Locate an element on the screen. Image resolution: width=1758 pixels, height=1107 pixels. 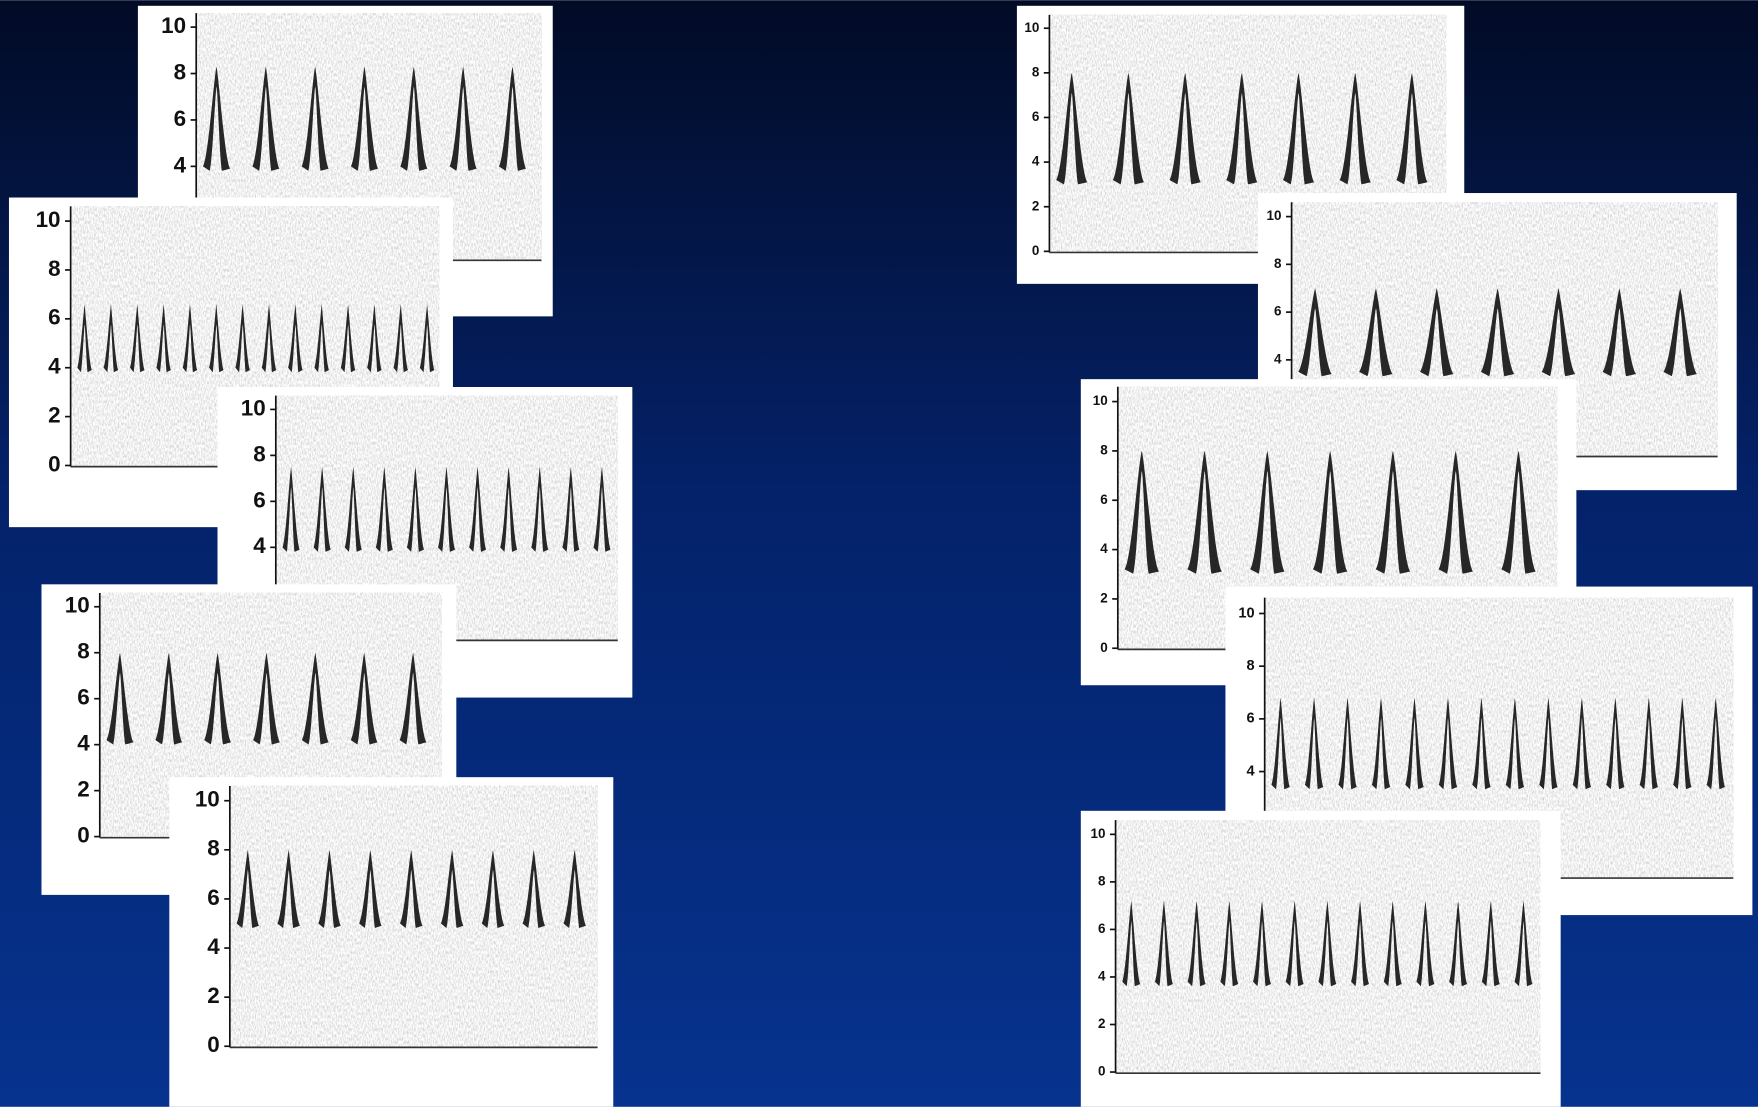
spectrogram-panel: 10 8 6 4 2 0 is located at coordinates (391, 942).